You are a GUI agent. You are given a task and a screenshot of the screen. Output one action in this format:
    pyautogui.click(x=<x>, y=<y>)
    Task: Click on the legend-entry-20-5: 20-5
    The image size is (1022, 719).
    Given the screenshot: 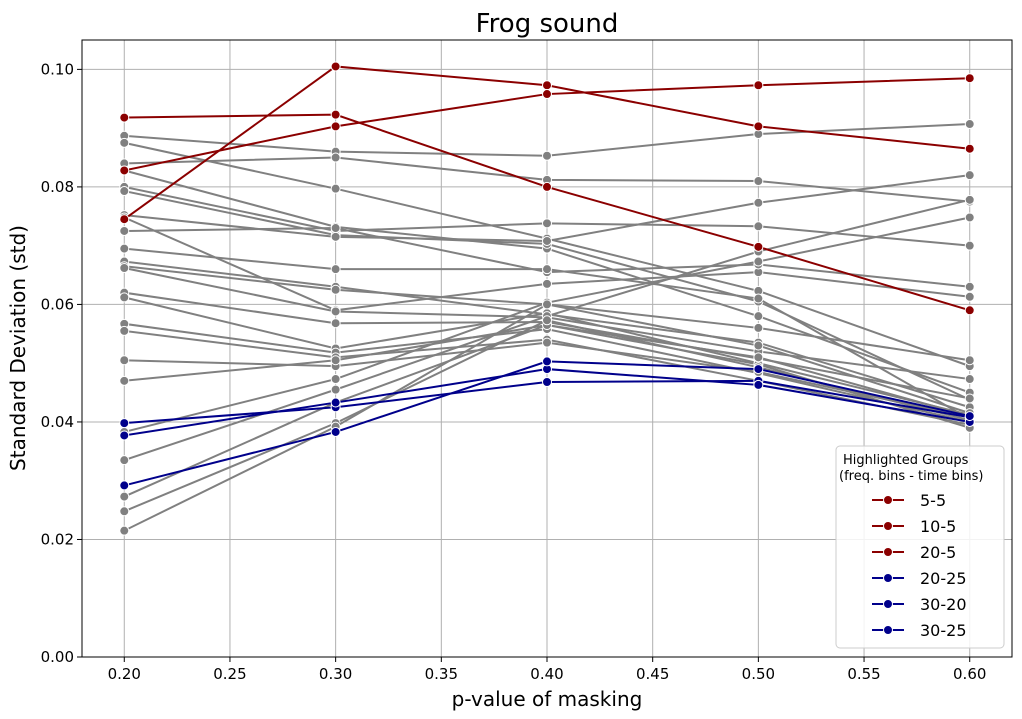 What is the action you would take?
    pyautogui.click(x=914, y=552)
    